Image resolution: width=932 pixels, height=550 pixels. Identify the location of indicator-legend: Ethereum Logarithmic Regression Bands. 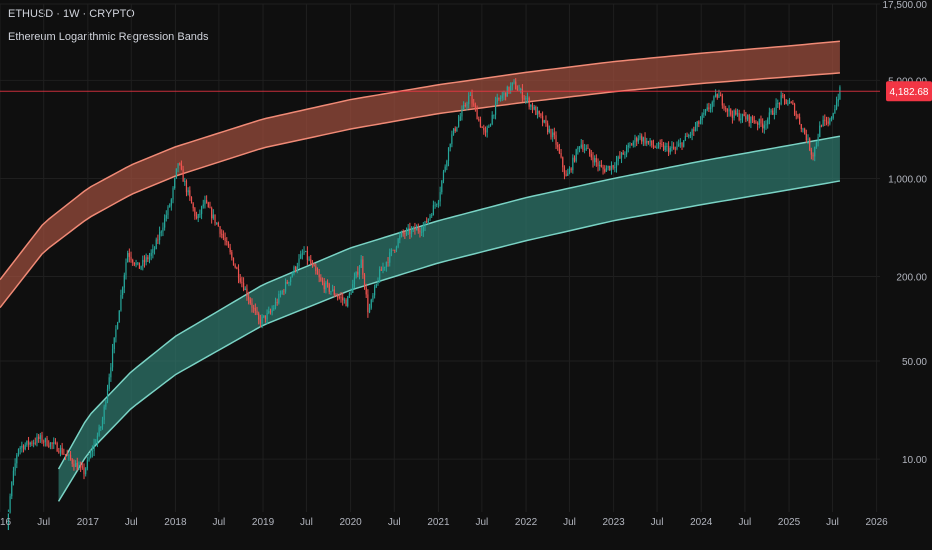
(108, 37).